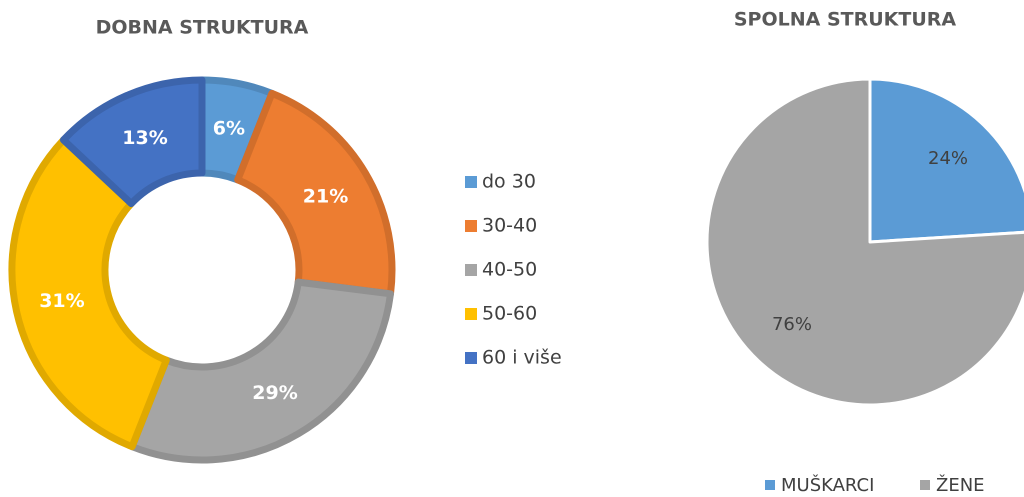 This screenshot has height=497, width=1024. What do you see at coordinates (845, 20) in the screenshot?
I see `chart-title: SPOLNA STRUKTURA` at bounding box center [845, 20].